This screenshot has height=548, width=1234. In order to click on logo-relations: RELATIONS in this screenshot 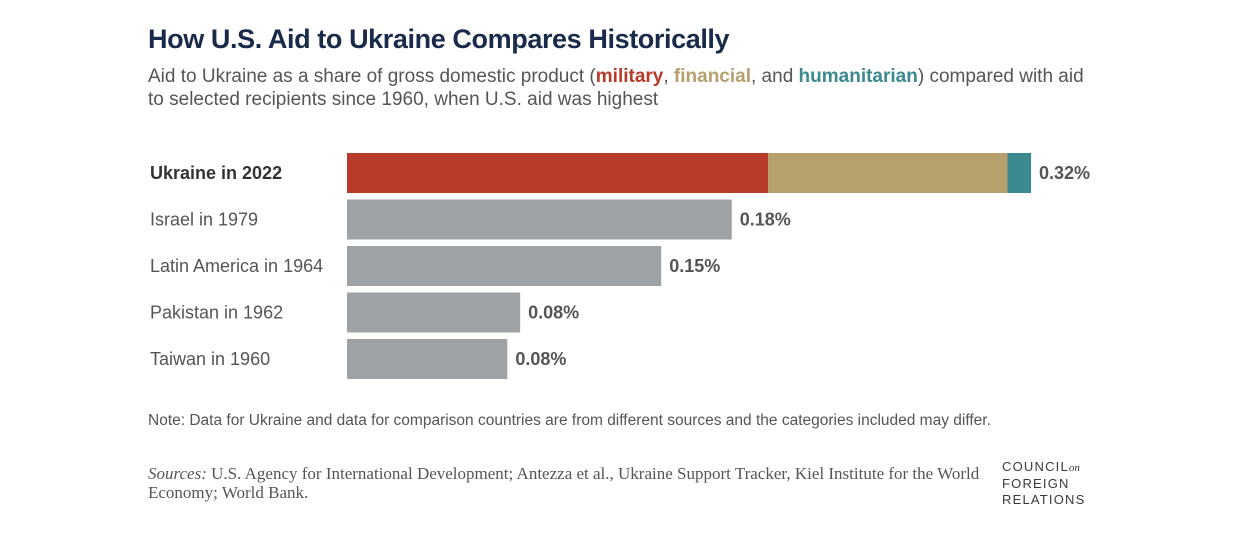, I will do `click(1044, 499)`.